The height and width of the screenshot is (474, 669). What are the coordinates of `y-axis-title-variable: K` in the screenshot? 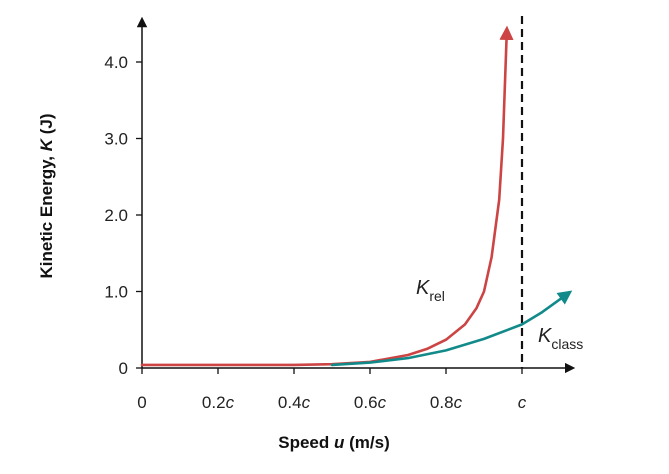 It's located at (46, 144).